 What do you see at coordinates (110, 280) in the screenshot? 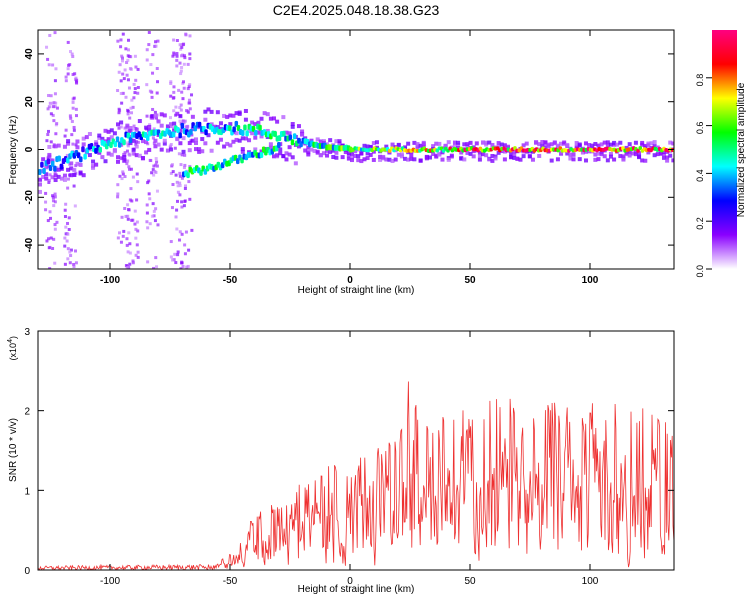
I see `spectrogram-x-tick-label: -100` at bounding box center [110, 280].